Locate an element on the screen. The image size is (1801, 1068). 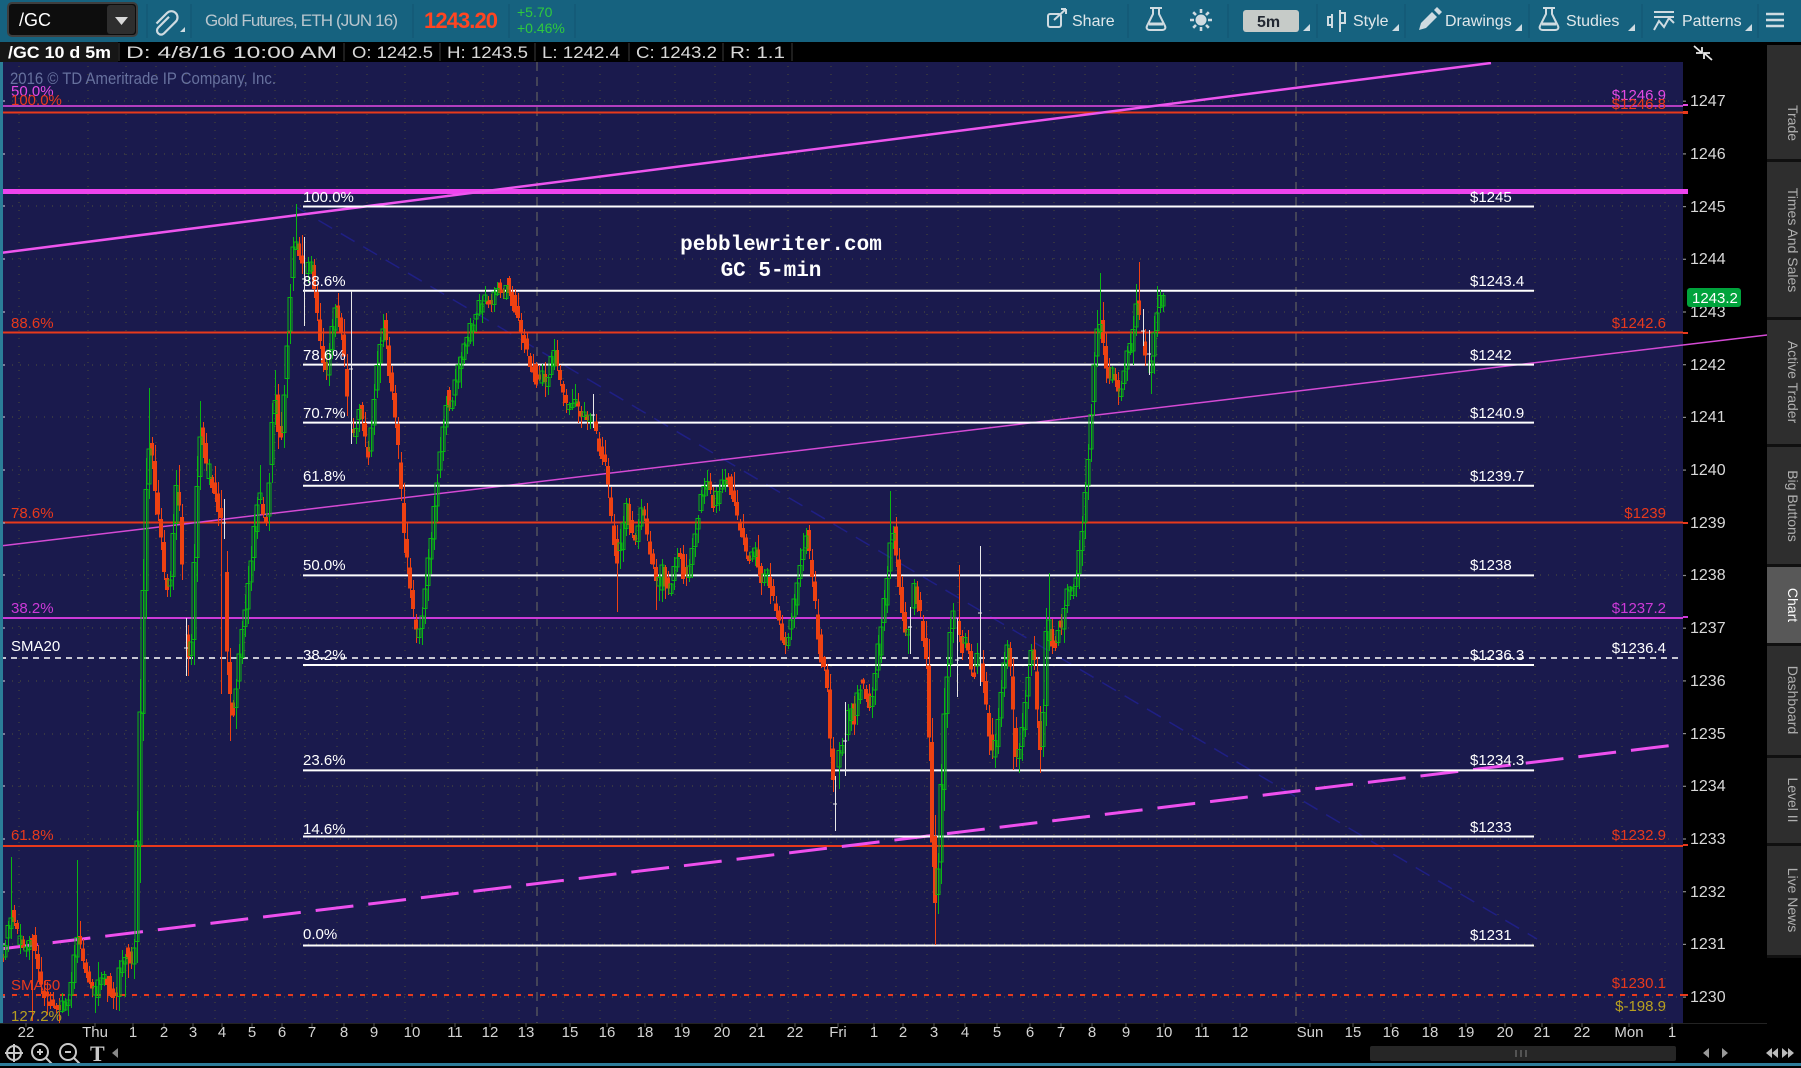
svg-text: C: 1243.2 is located at coordinates (676, 52).